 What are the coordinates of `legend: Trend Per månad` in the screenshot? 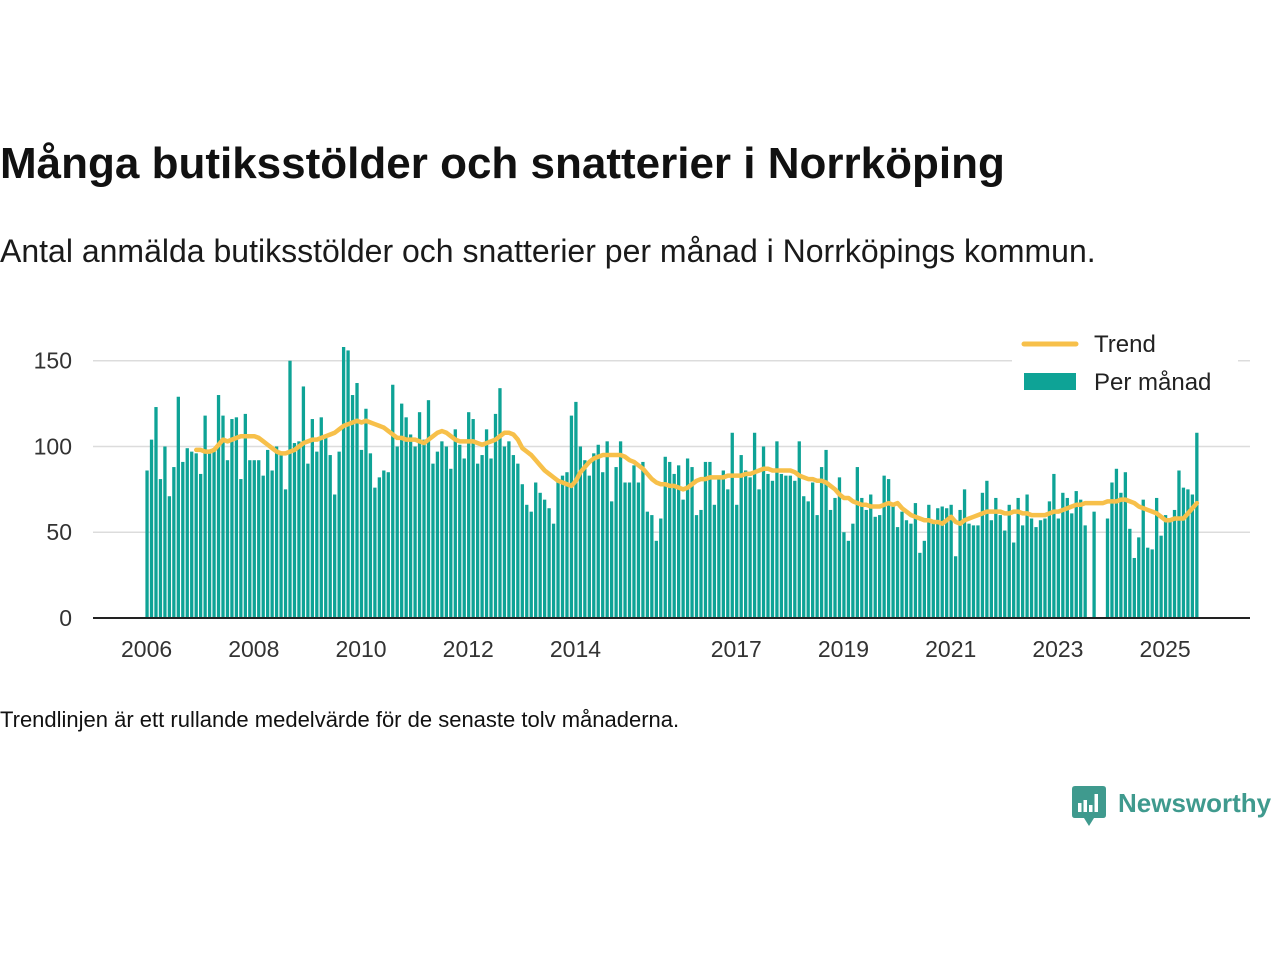 It's located at (1125, 364).